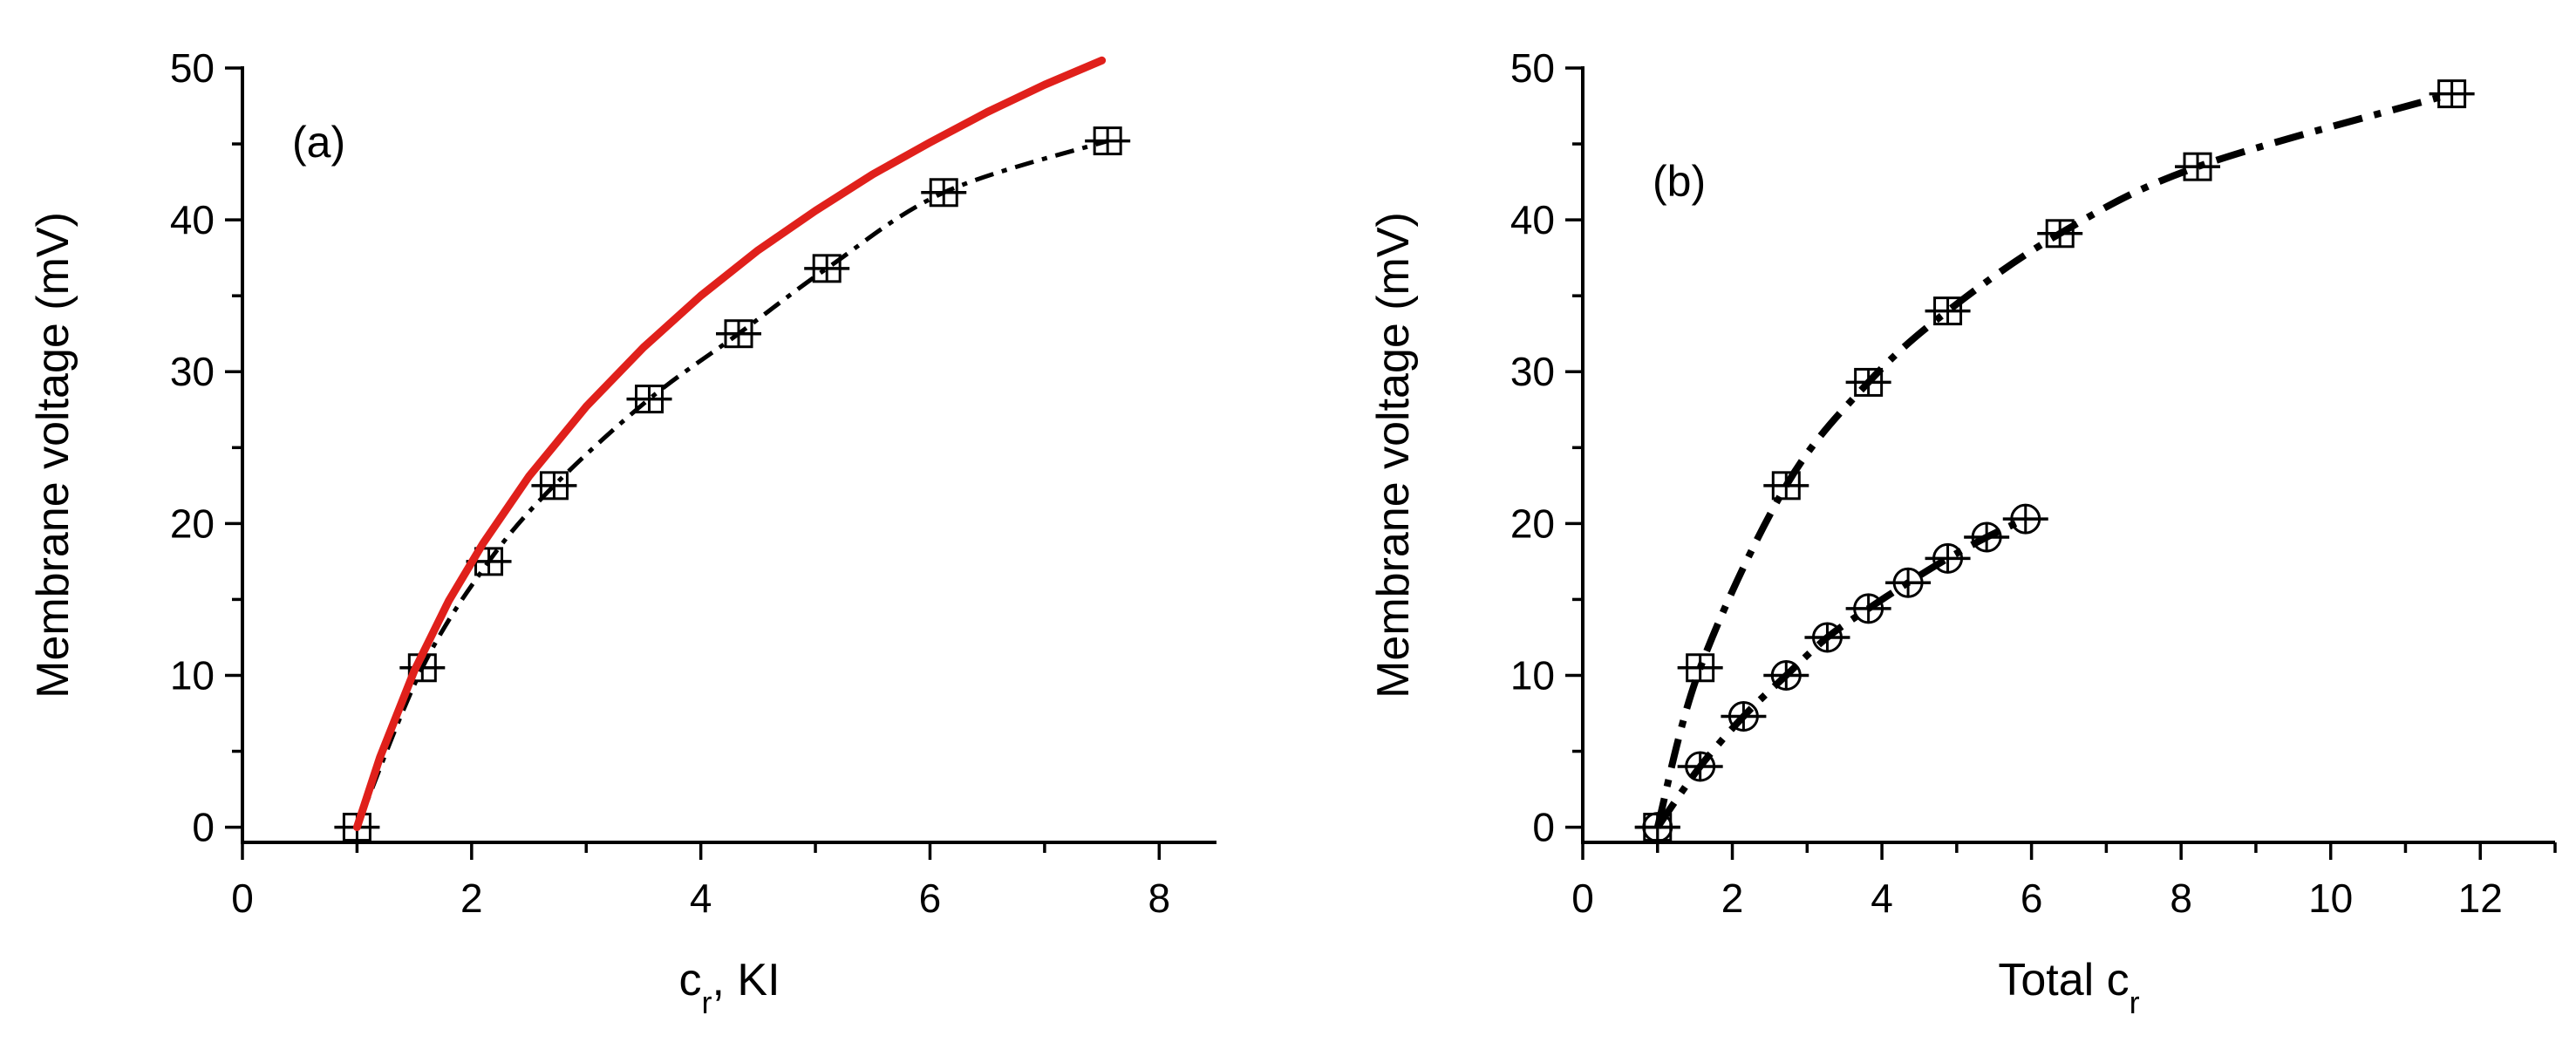 This screenshot has height=1063, width=2576. I want to click on x-tick-label: 10, so click(2330, 898).